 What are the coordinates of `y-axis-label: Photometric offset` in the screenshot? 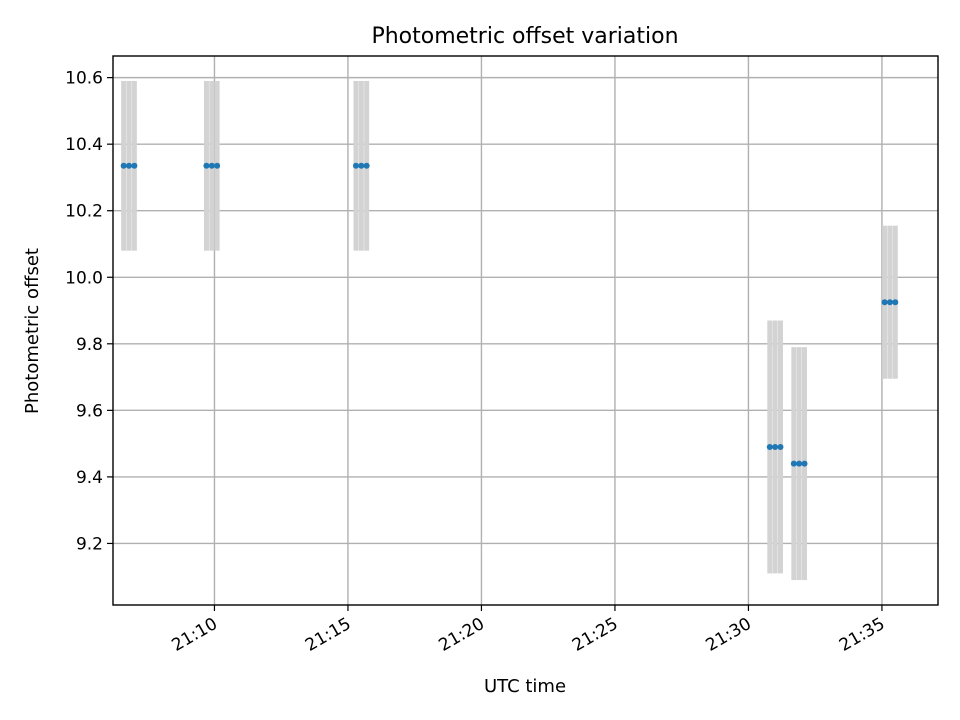 It's located at (32, 331).